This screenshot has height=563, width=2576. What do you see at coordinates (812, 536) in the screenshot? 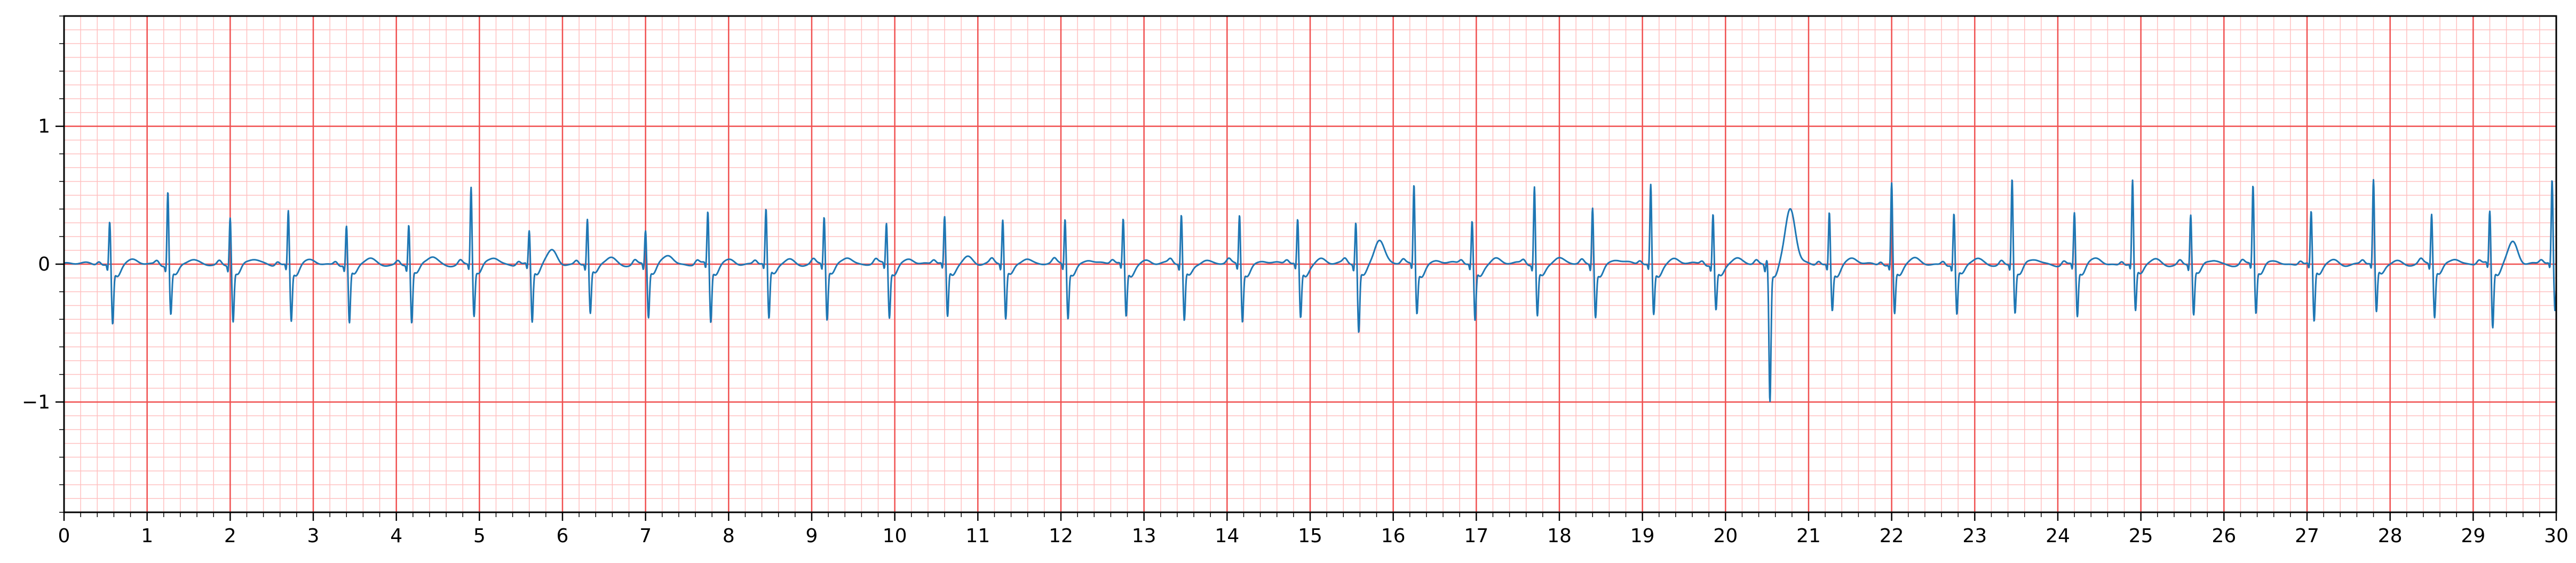
I see `x-tick-label: 9` at bounding box center [812, 536].